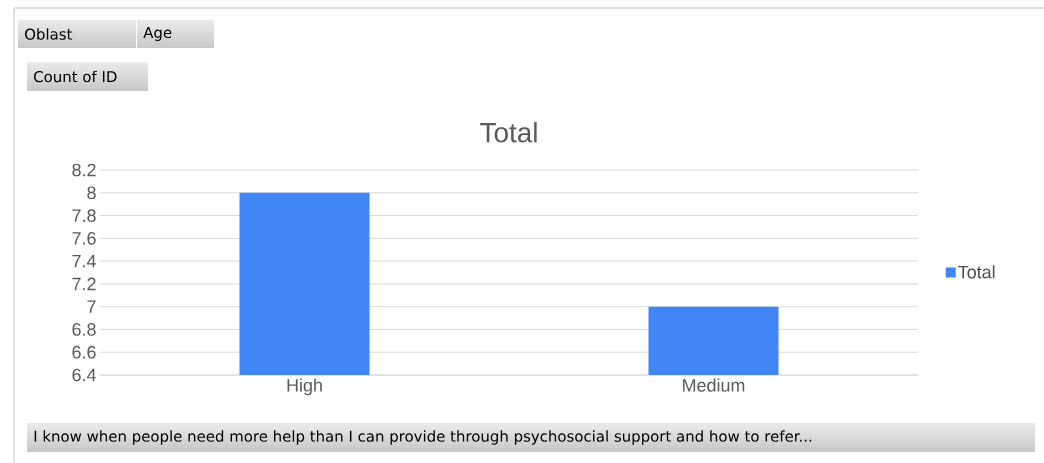 Image resolution: width=1044 pixels, height=463 pixels. I want to click on y-tick-label: 6.8, so click(84, 329).